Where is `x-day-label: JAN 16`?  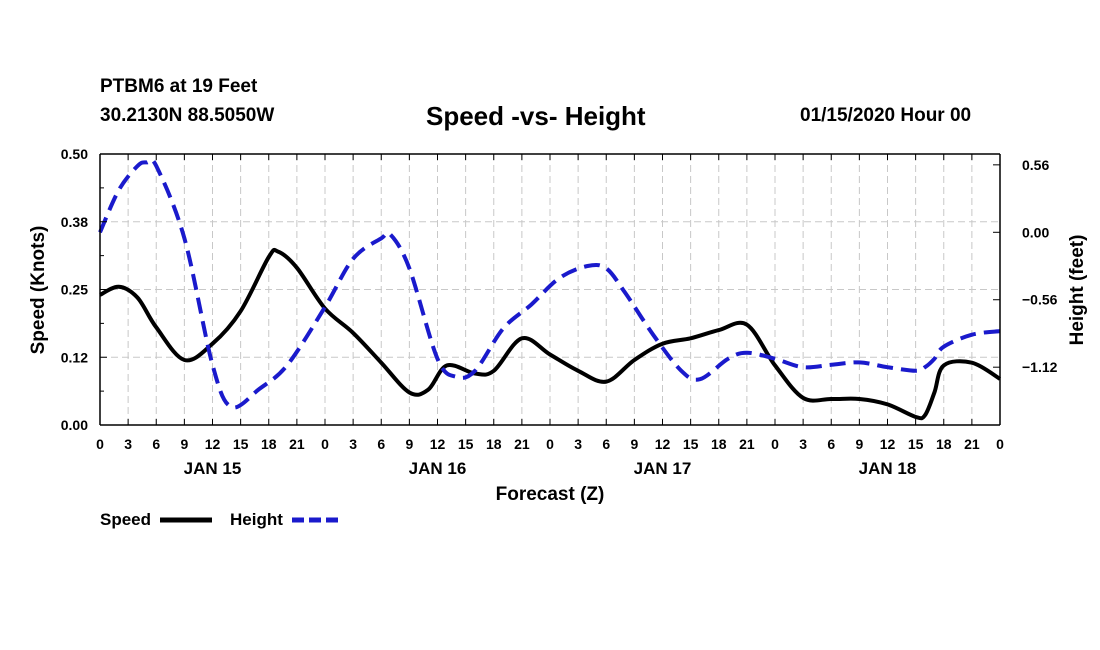
x-day-label: JAN 16 is located at coordinates (438, 468).